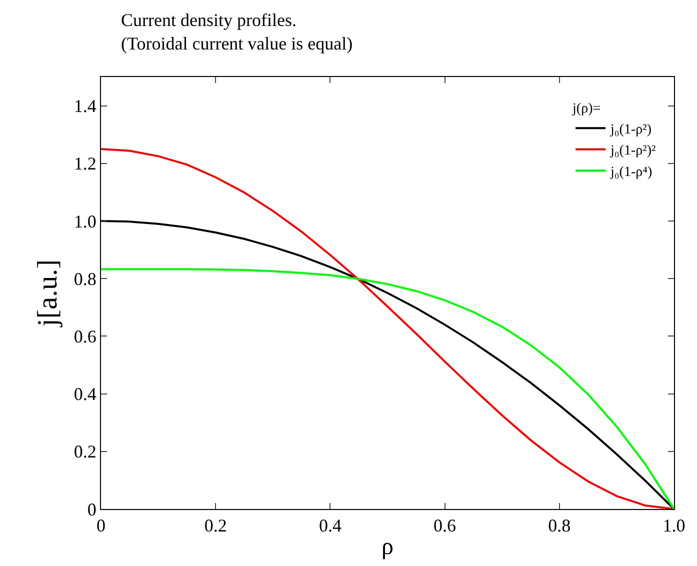 The image size is (697, 566). I want to click on x-axis-title: ρ, so click(388, 547).